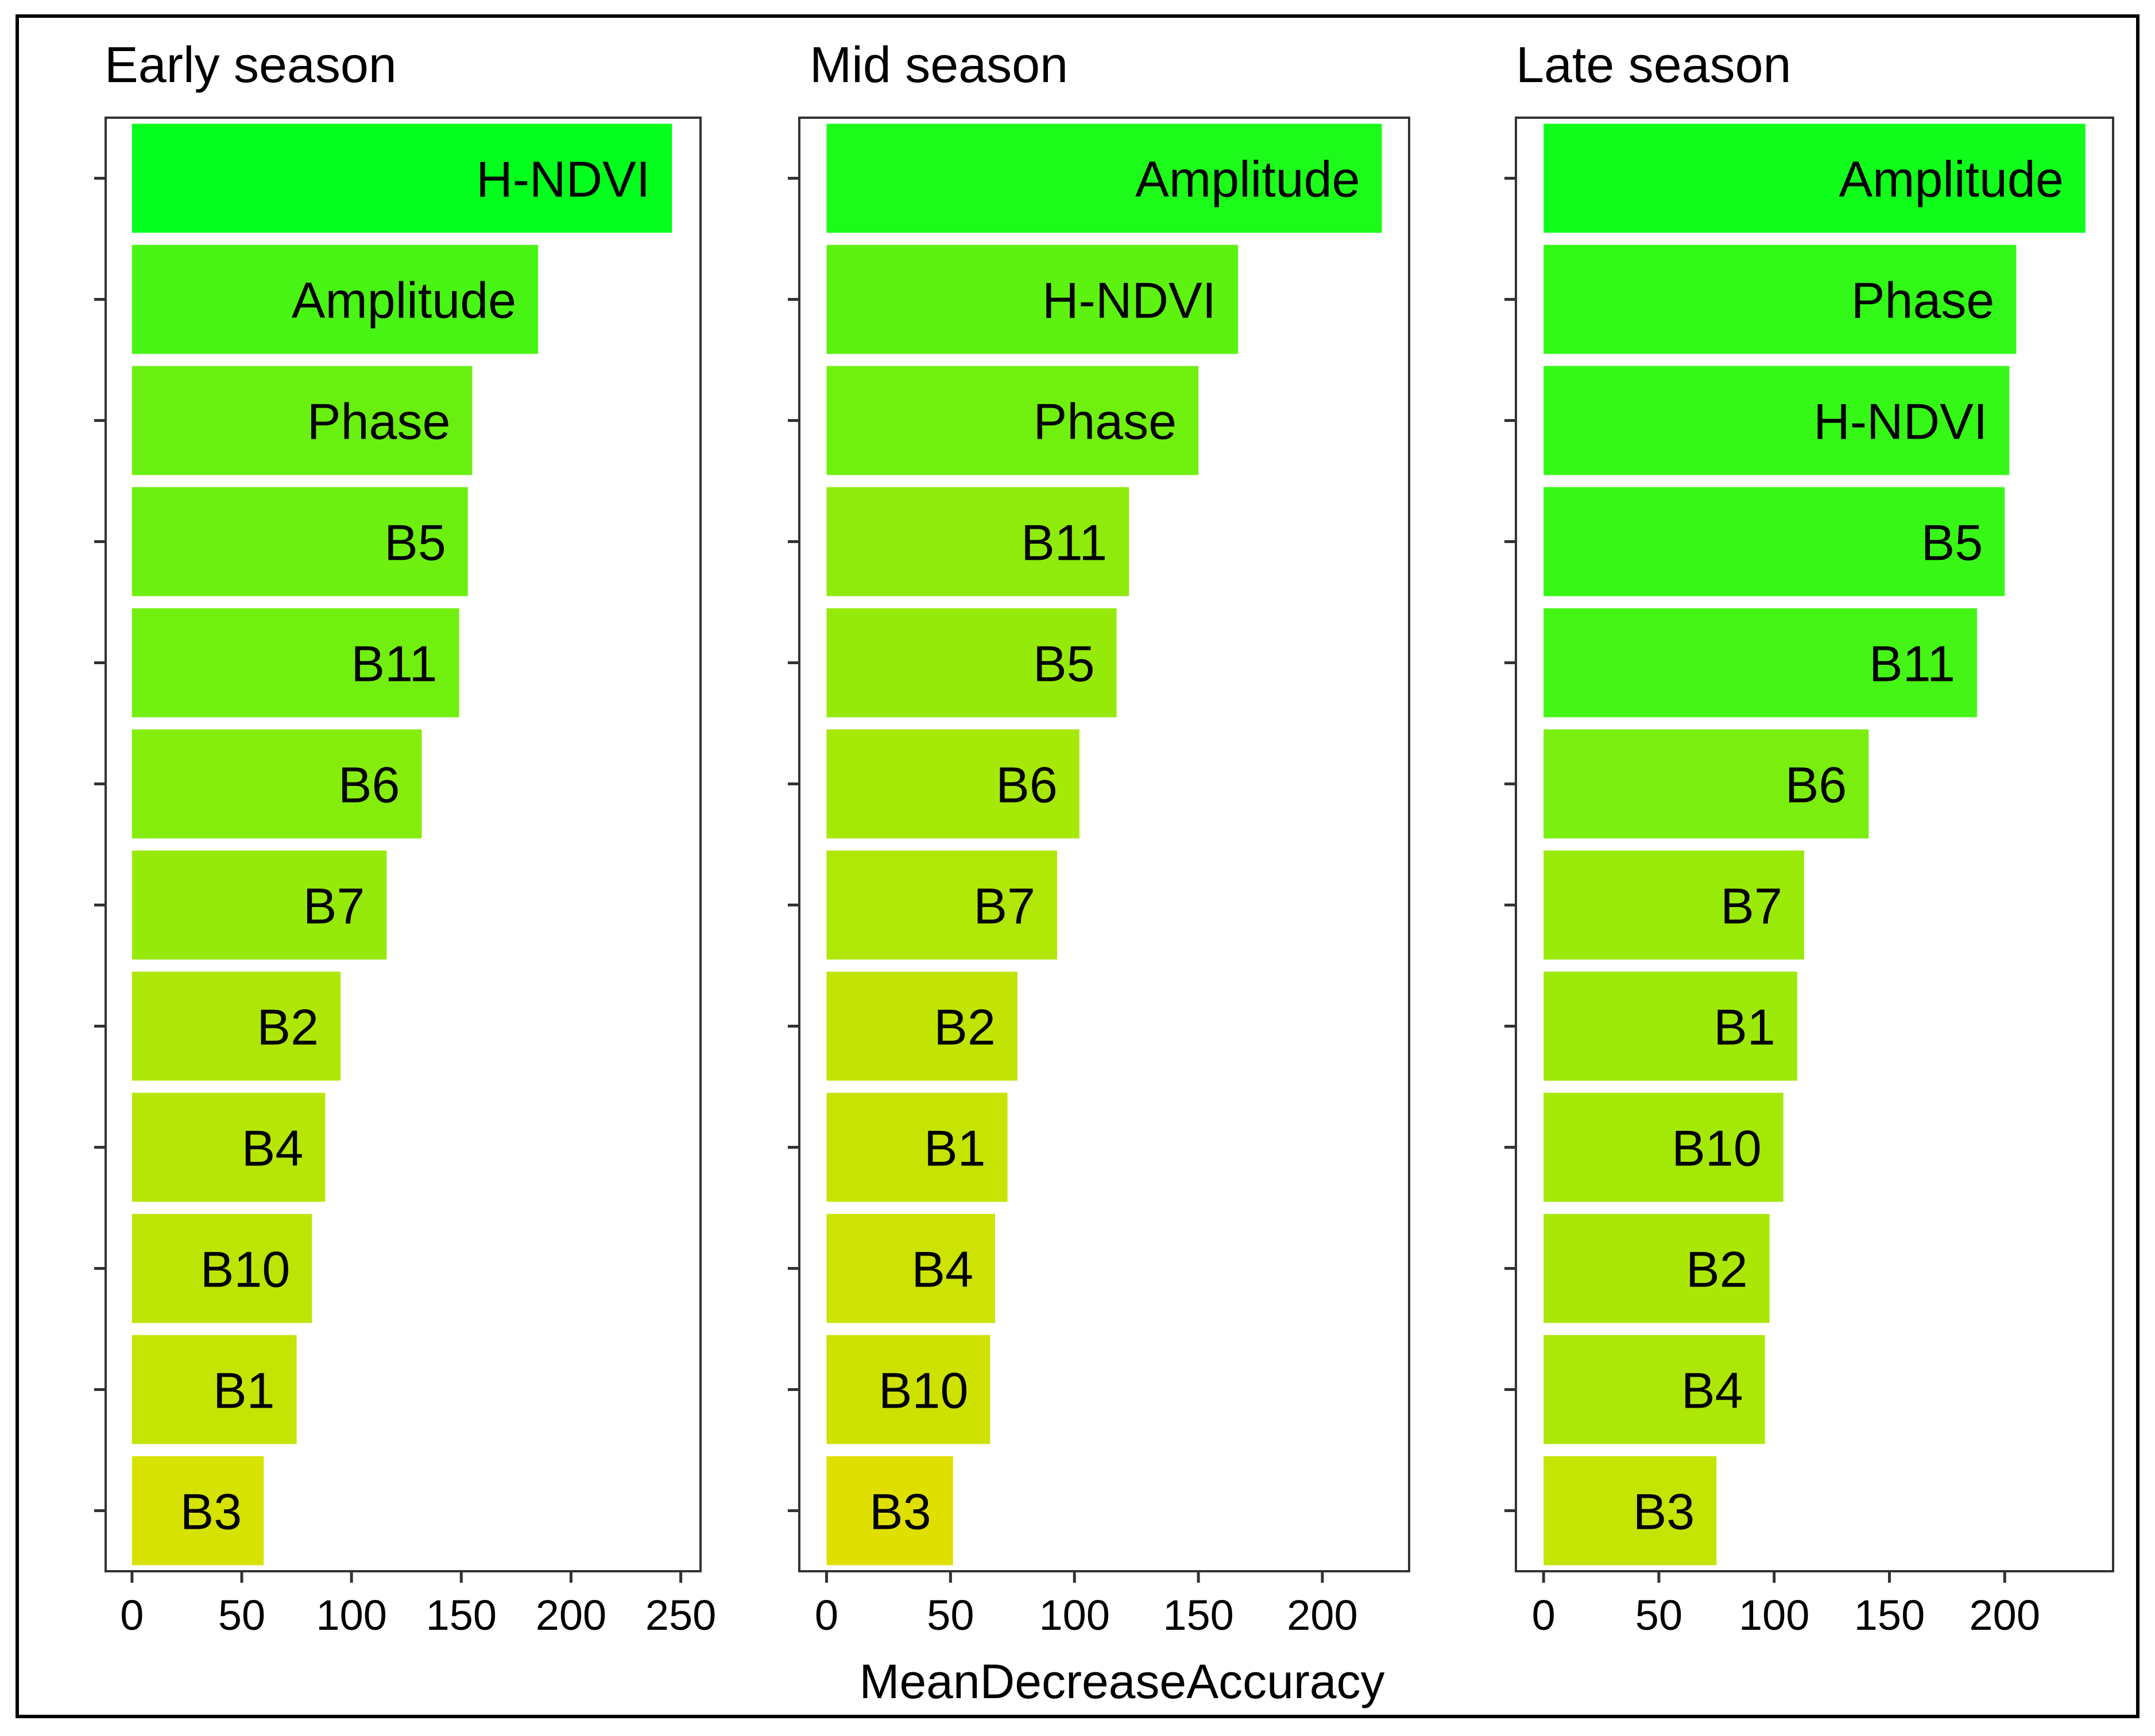  Describe the element at coordinates (681, 1615) in the screenshot. I see `x-tick-label: 250` at that location.